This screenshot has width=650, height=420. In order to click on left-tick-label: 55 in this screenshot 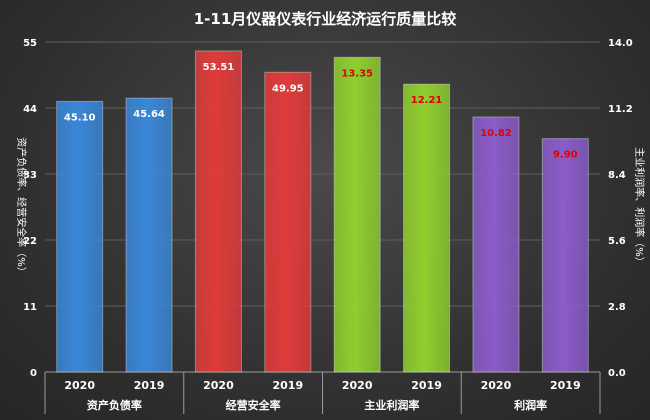, I will do `click(30, 43)`.